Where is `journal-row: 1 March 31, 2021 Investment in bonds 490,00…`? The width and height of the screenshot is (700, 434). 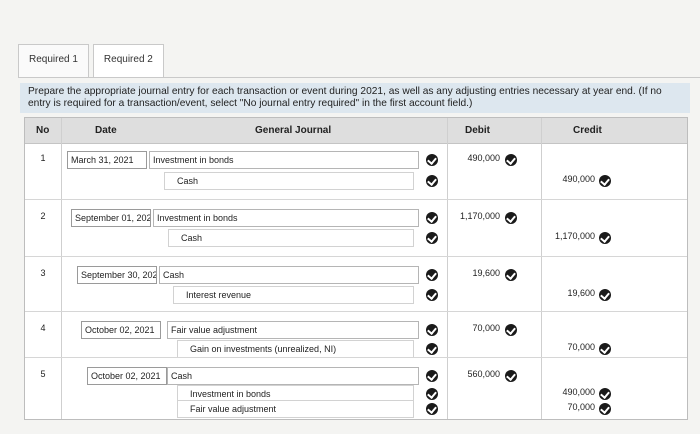
journal-row: 1 March 31, 2021 Investment in bonds 490,00… is located at coordinates (356, 160).